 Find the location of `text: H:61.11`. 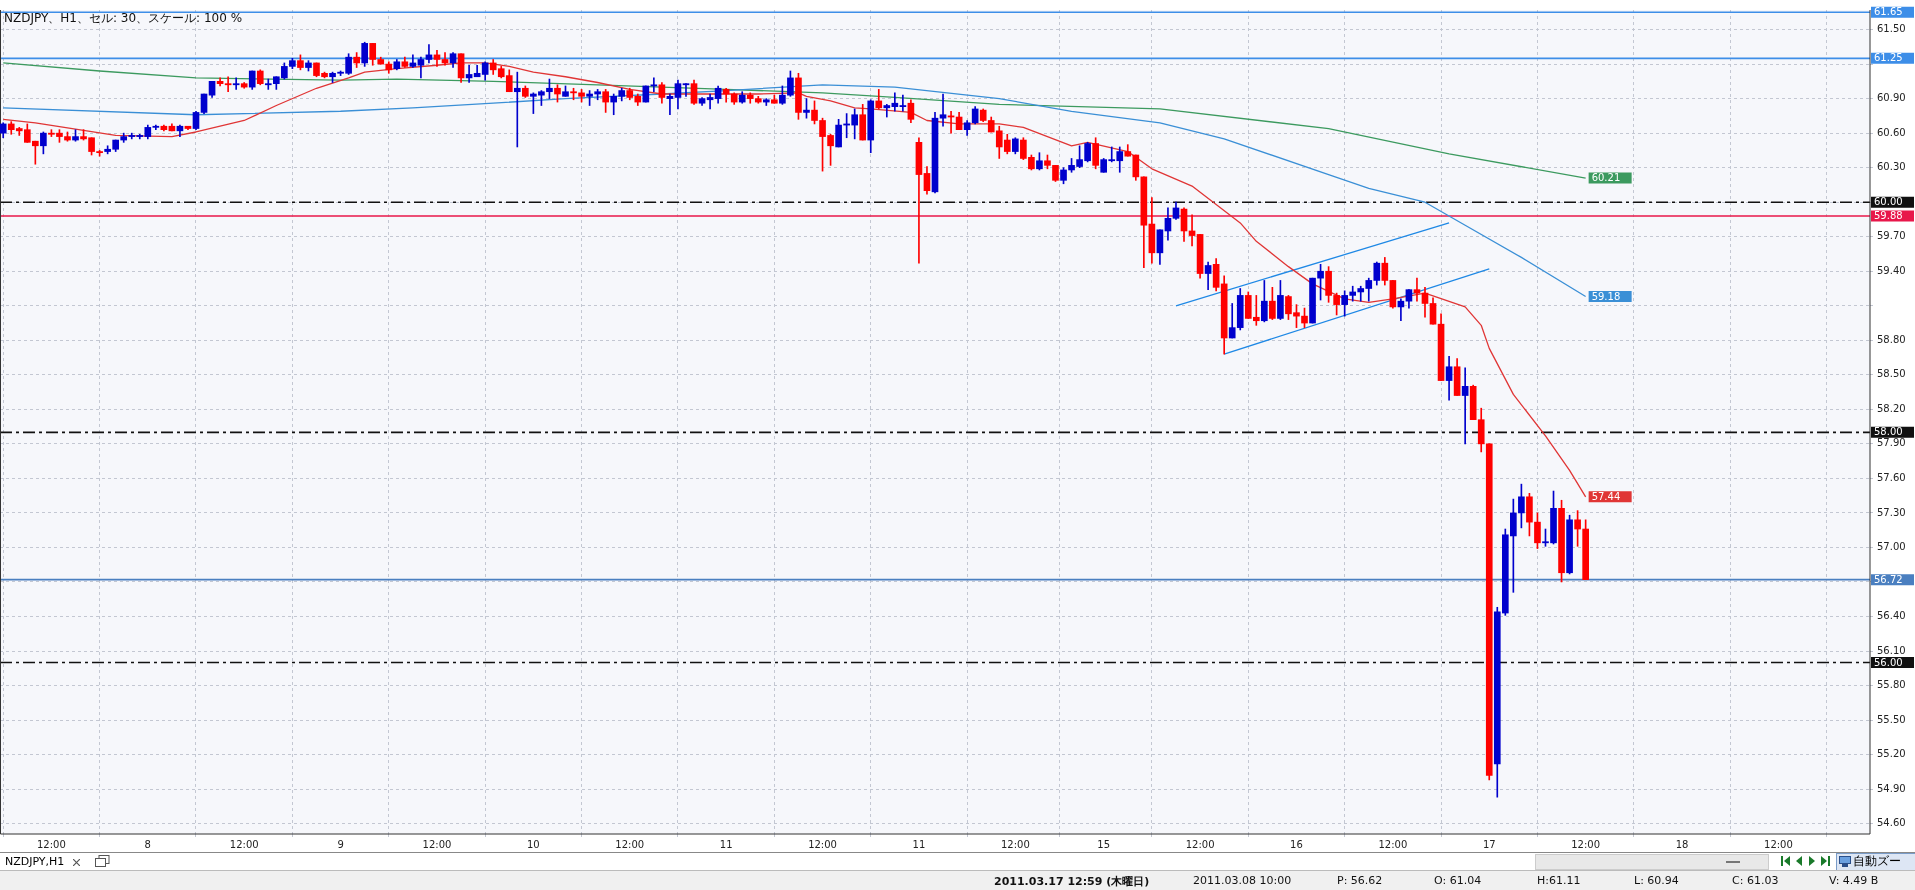

text: H:61.11 is located at coordinates (1559, 880).